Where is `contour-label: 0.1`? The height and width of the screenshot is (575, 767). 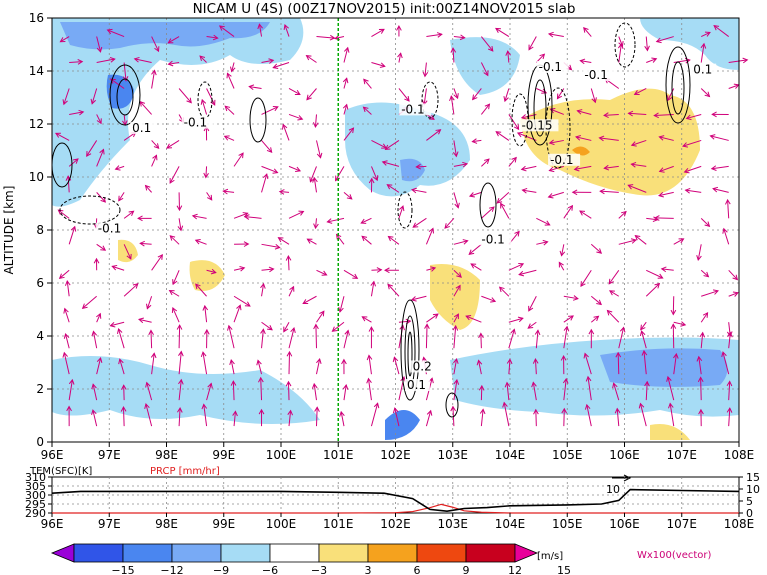
contour-label: 0.1 is located at coordinates (141, 128).